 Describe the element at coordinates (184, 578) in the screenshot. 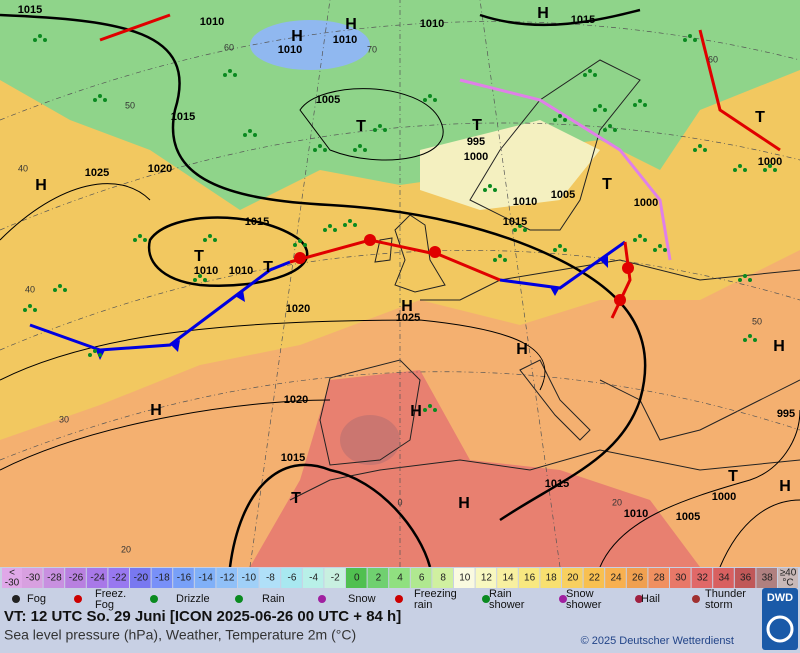

I see `scale-label: -16` at that location.